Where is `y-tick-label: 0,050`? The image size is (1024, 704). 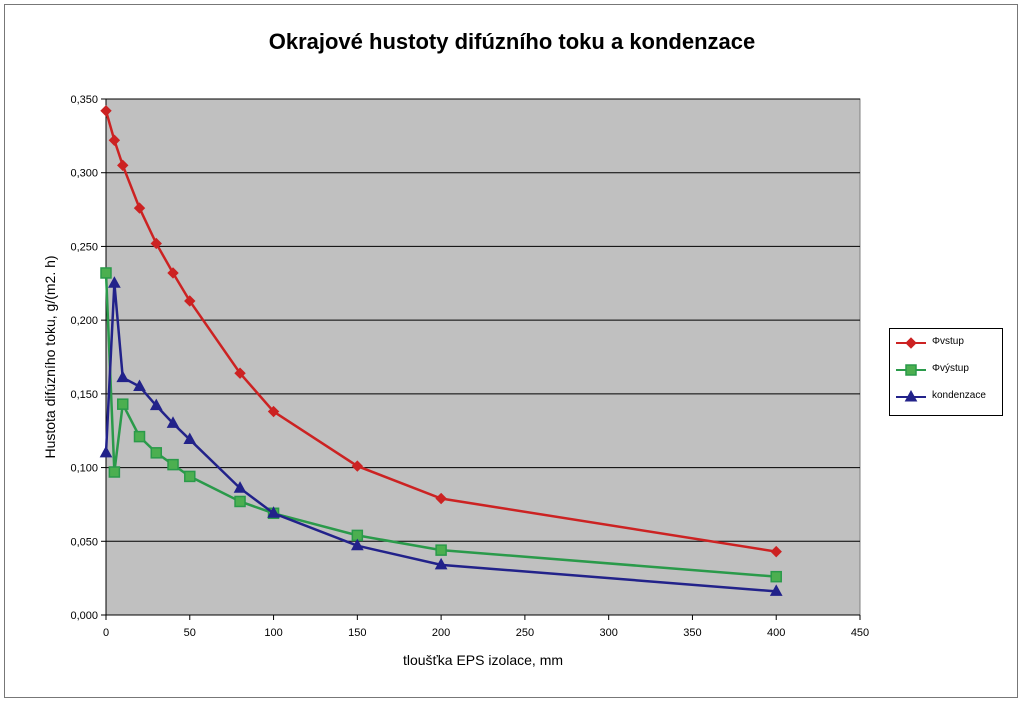
y-tick-label: 0,050 is located at coordinates (84, 542).